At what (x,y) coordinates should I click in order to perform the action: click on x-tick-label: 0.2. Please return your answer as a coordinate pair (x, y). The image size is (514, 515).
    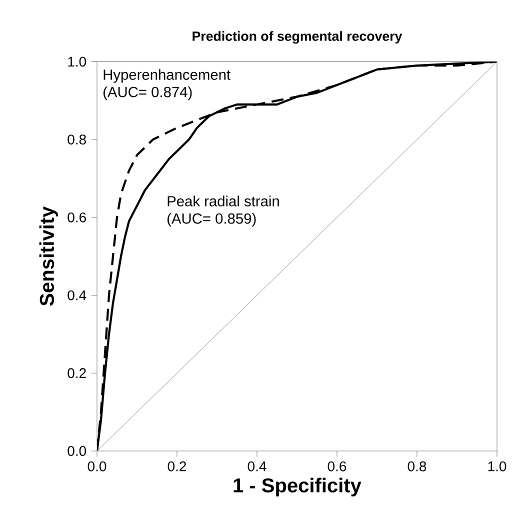
    Looking at the image, I should click on (177, 466).